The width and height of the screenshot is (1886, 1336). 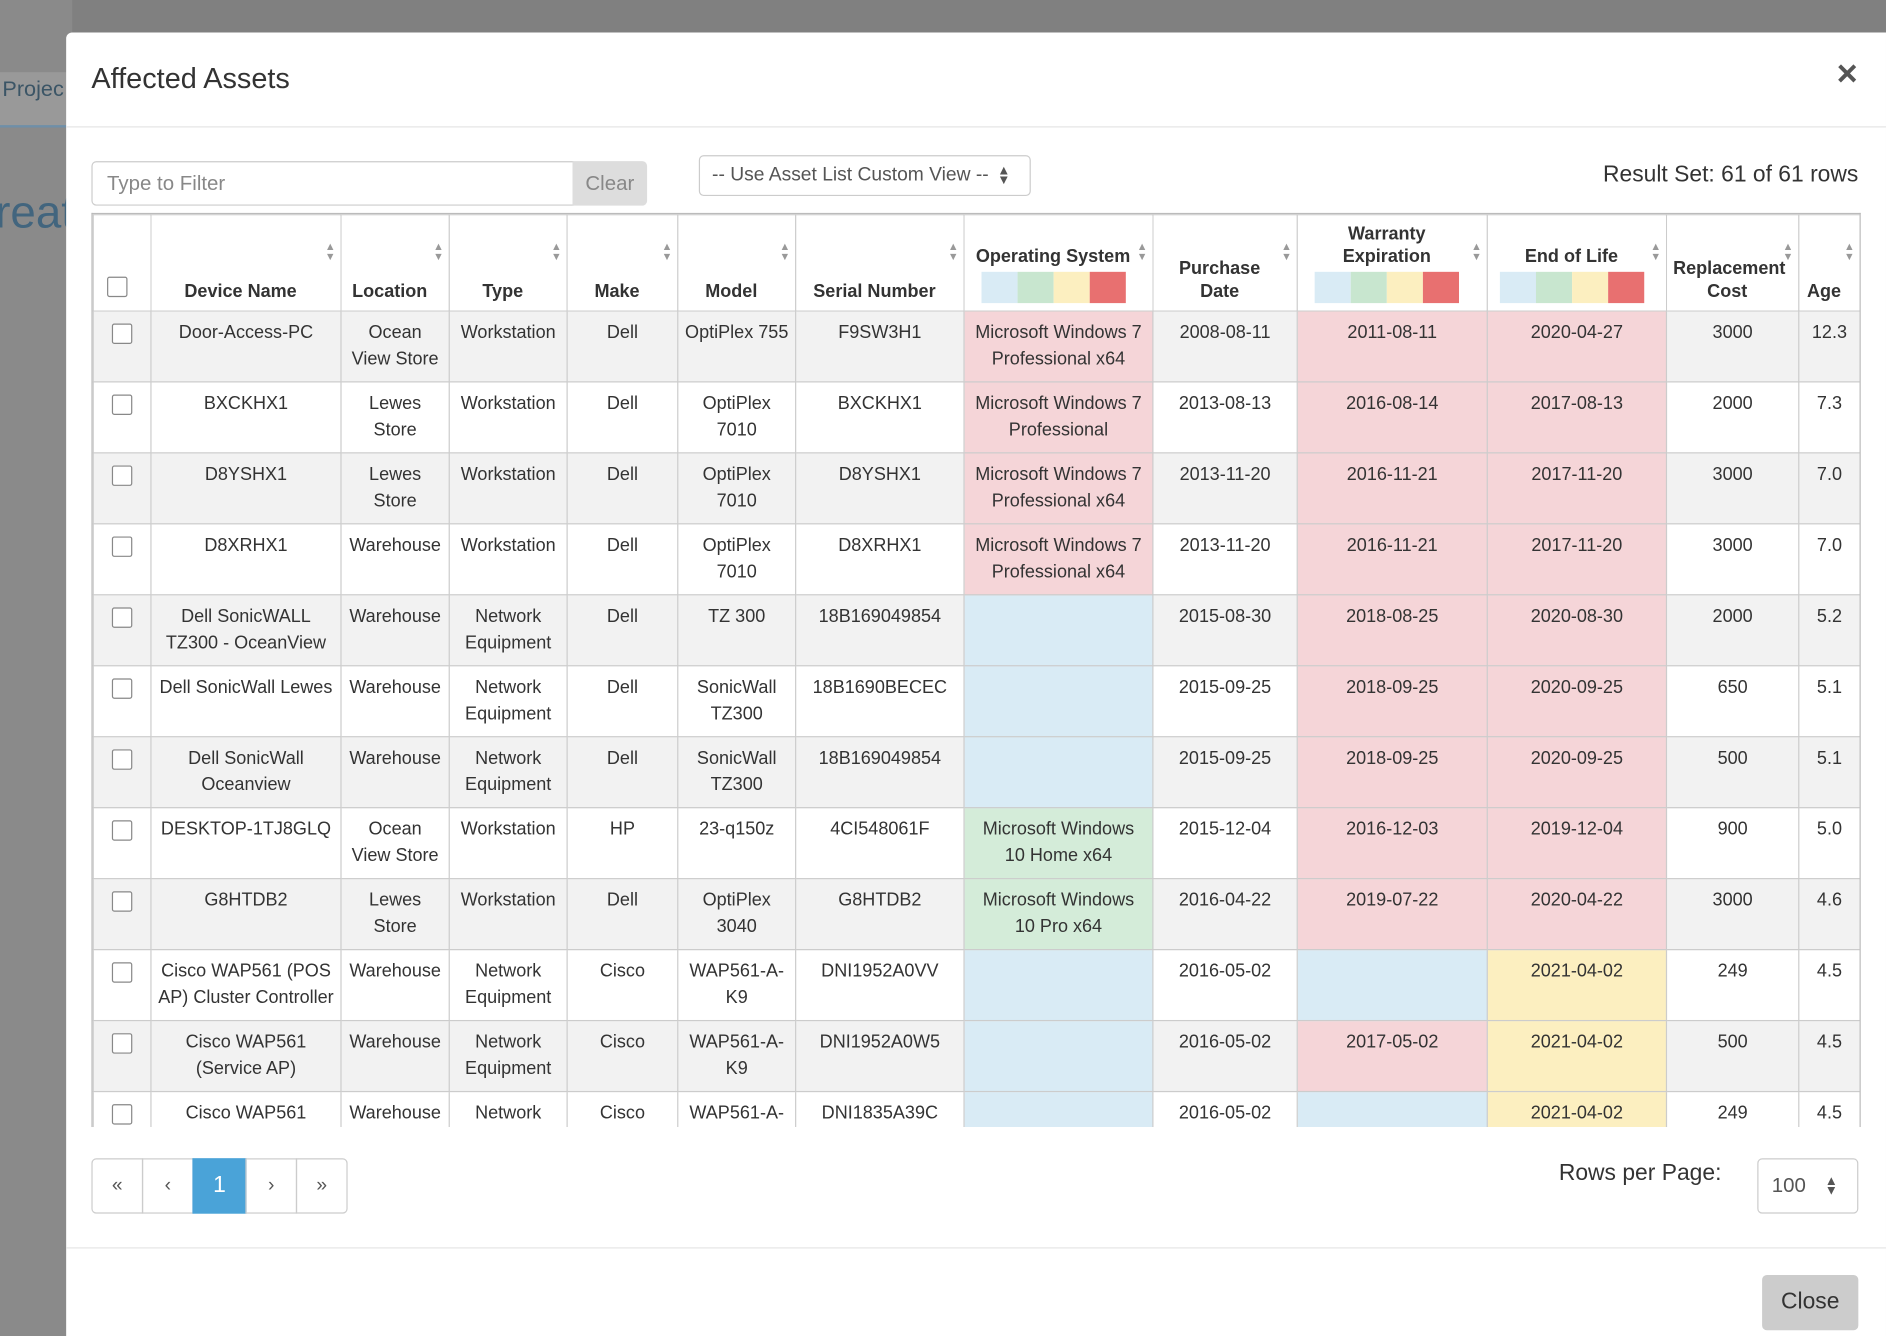 What do you see at coordinates (1831, 1185) in the screenshot?
I see `select-arrow: ▲ ▼` at bounding box center [1831, 1185].